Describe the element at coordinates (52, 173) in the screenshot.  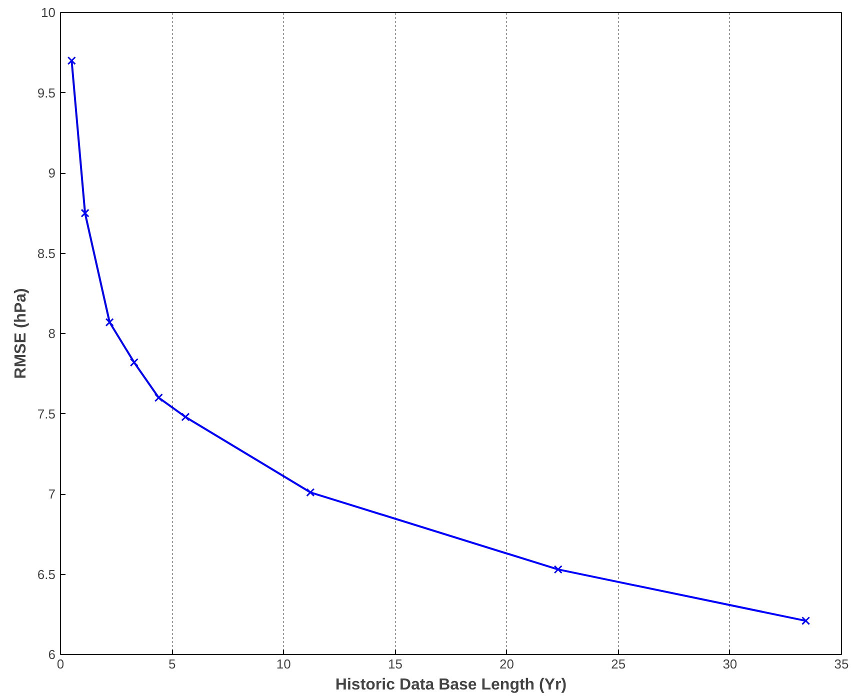
I see `y-tick-label: 9` at that location.